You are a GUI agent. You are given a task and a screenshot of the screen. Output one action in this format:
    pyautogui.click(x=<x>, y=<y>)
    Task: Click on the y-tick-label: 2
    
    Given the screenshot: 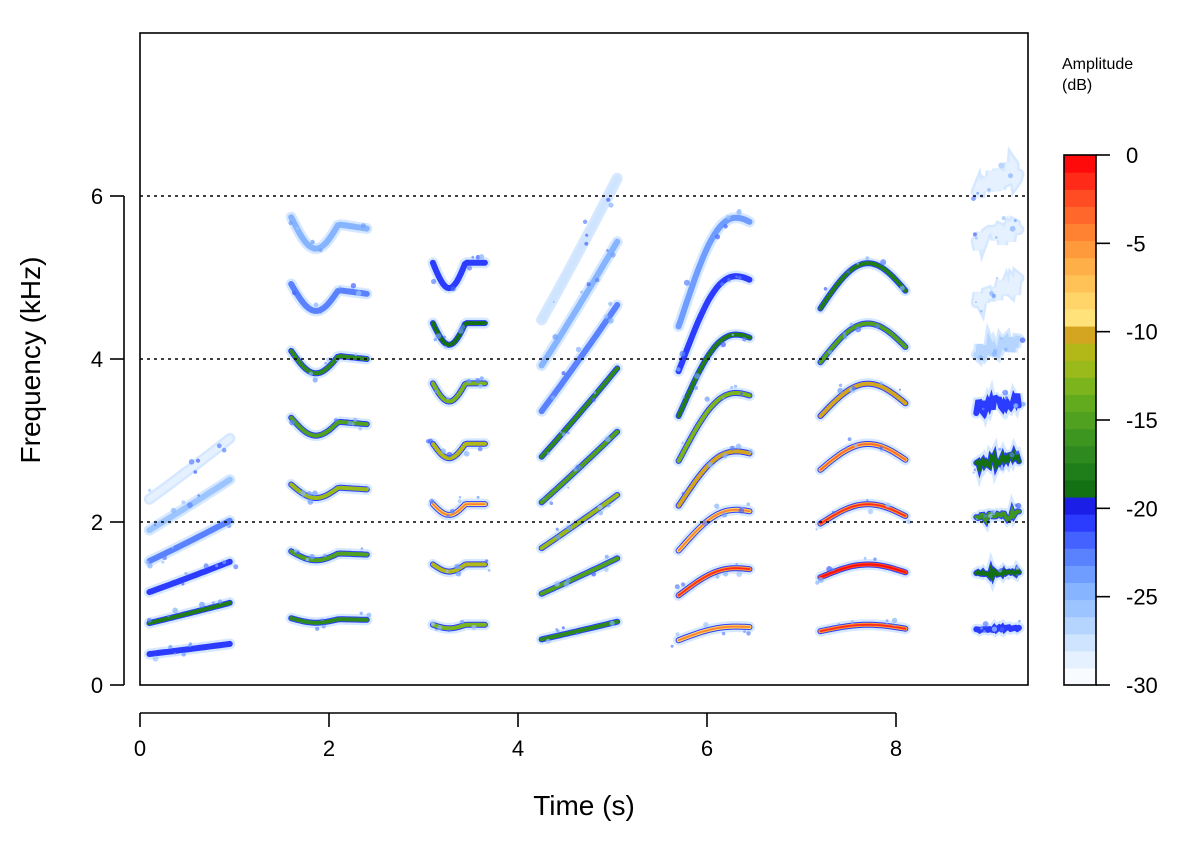 What is the action you would take?
    pyautogui.click(x=97, y=522)
    